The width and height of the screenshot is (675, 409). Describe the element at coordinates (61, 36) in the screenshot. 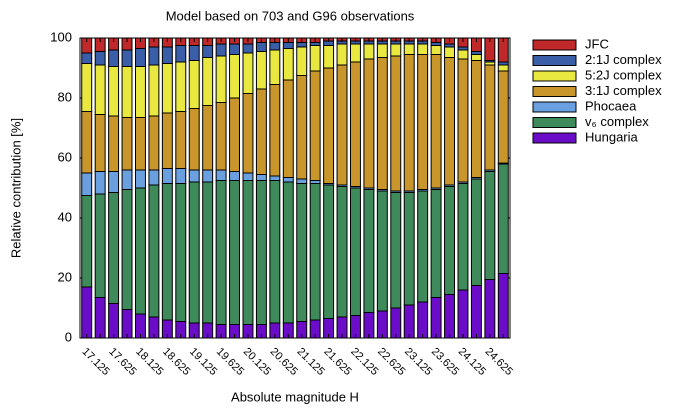

I see `y-tick-label: 100` at that location.